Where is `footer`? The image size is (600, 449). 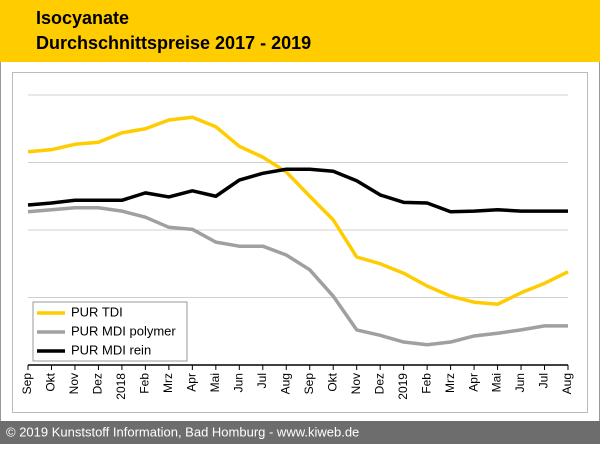
footer is located at coordinates (300, 432).